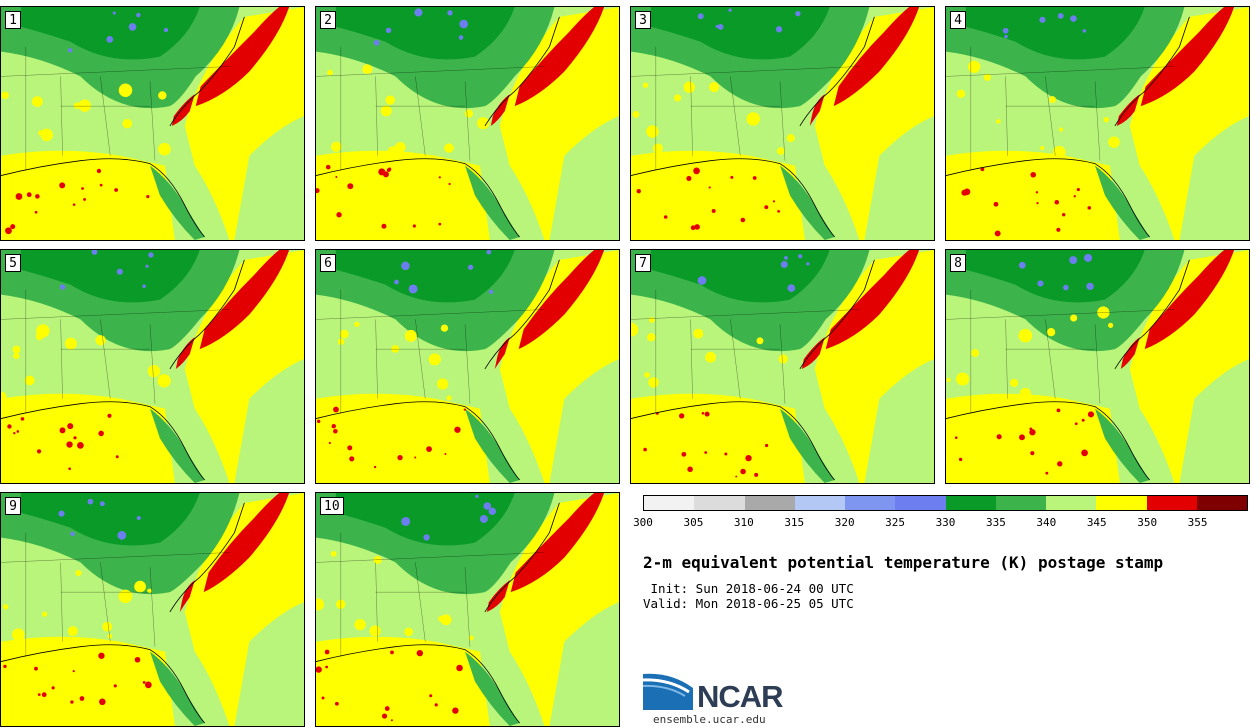 Image resolution: width=1260 pixels, height=728 pixels. I want to click on colorbar-tick-label: 310, so click(743, 522).